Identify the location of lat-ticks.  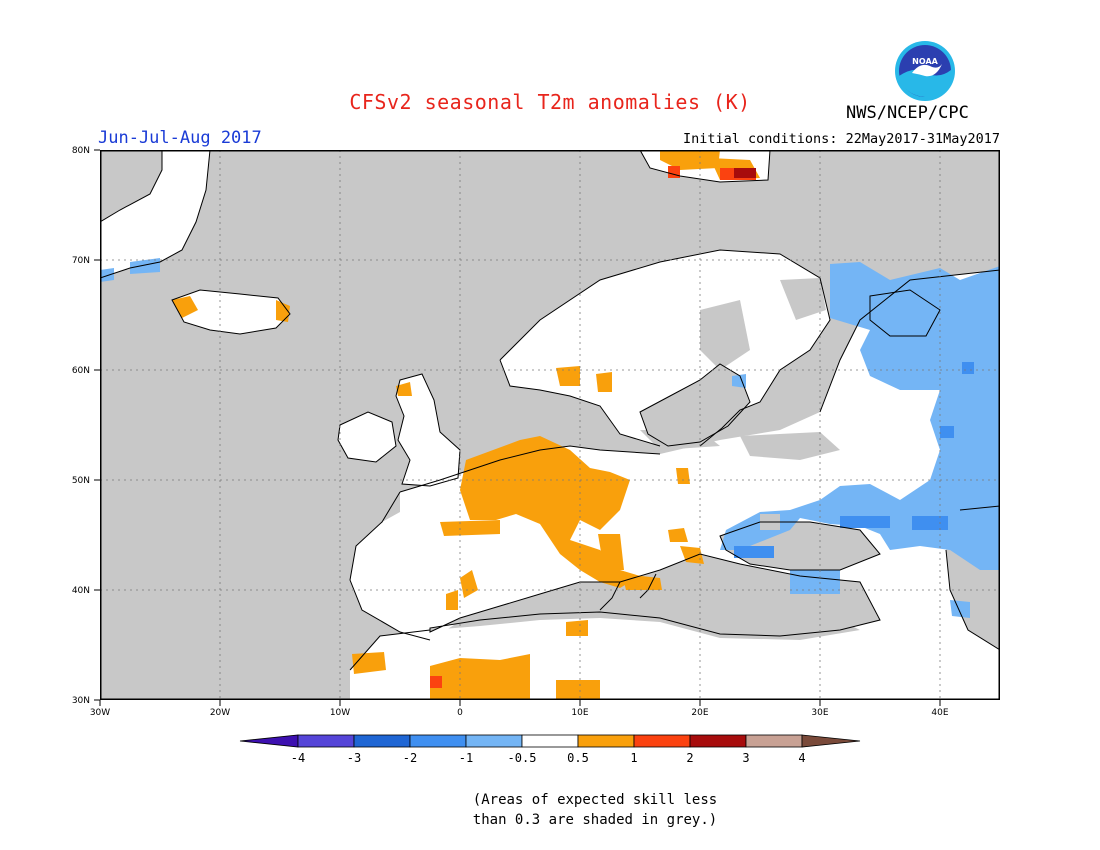
(97, 425).